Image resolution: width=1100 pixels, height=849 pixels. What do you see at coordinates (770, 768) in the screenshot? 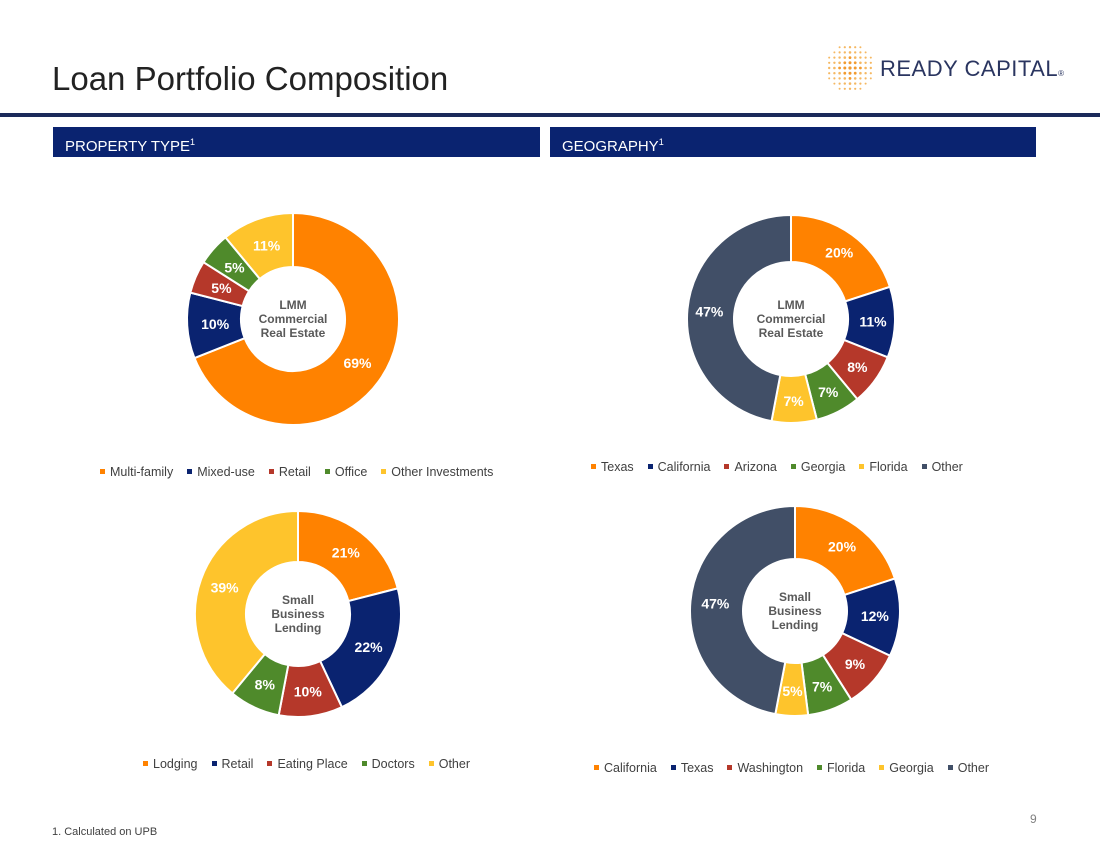
I see `legend-label: Washington` at bounding box center [770, 768].